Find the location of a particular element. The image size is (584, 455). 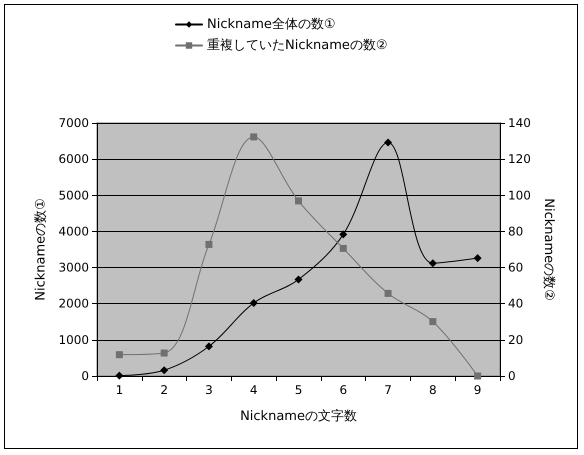

x-tick-label: 2 is located at coordinates (164, 390).